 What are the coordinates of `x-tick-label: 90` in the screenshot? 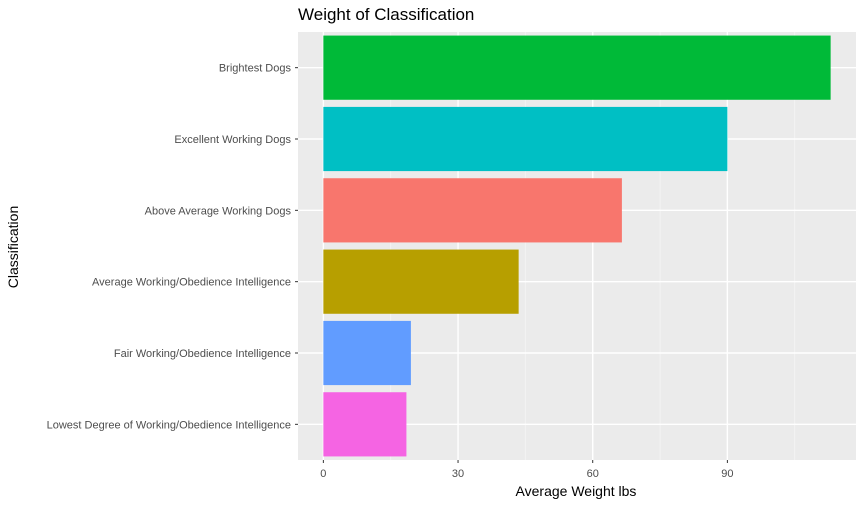 It's located at (727, 474).